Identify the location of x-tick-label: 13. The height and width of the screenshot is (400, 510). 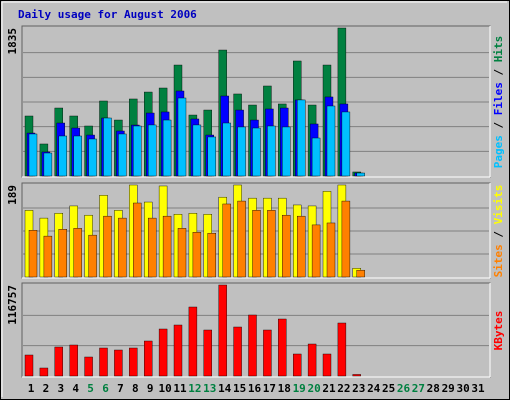
(209, 388).